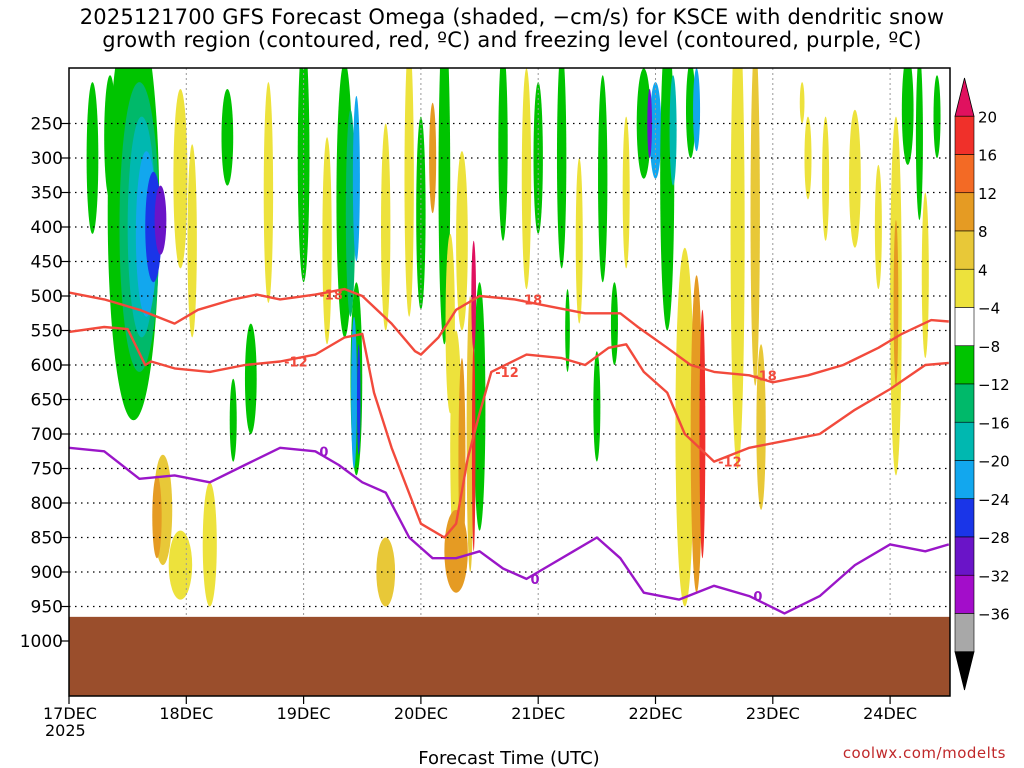 The image size is (1024, 768). What do you see at coordinates (890, 713) in the screenshot?
I see `x-tick-label: 24DEC` at bounding box center [890, 713].